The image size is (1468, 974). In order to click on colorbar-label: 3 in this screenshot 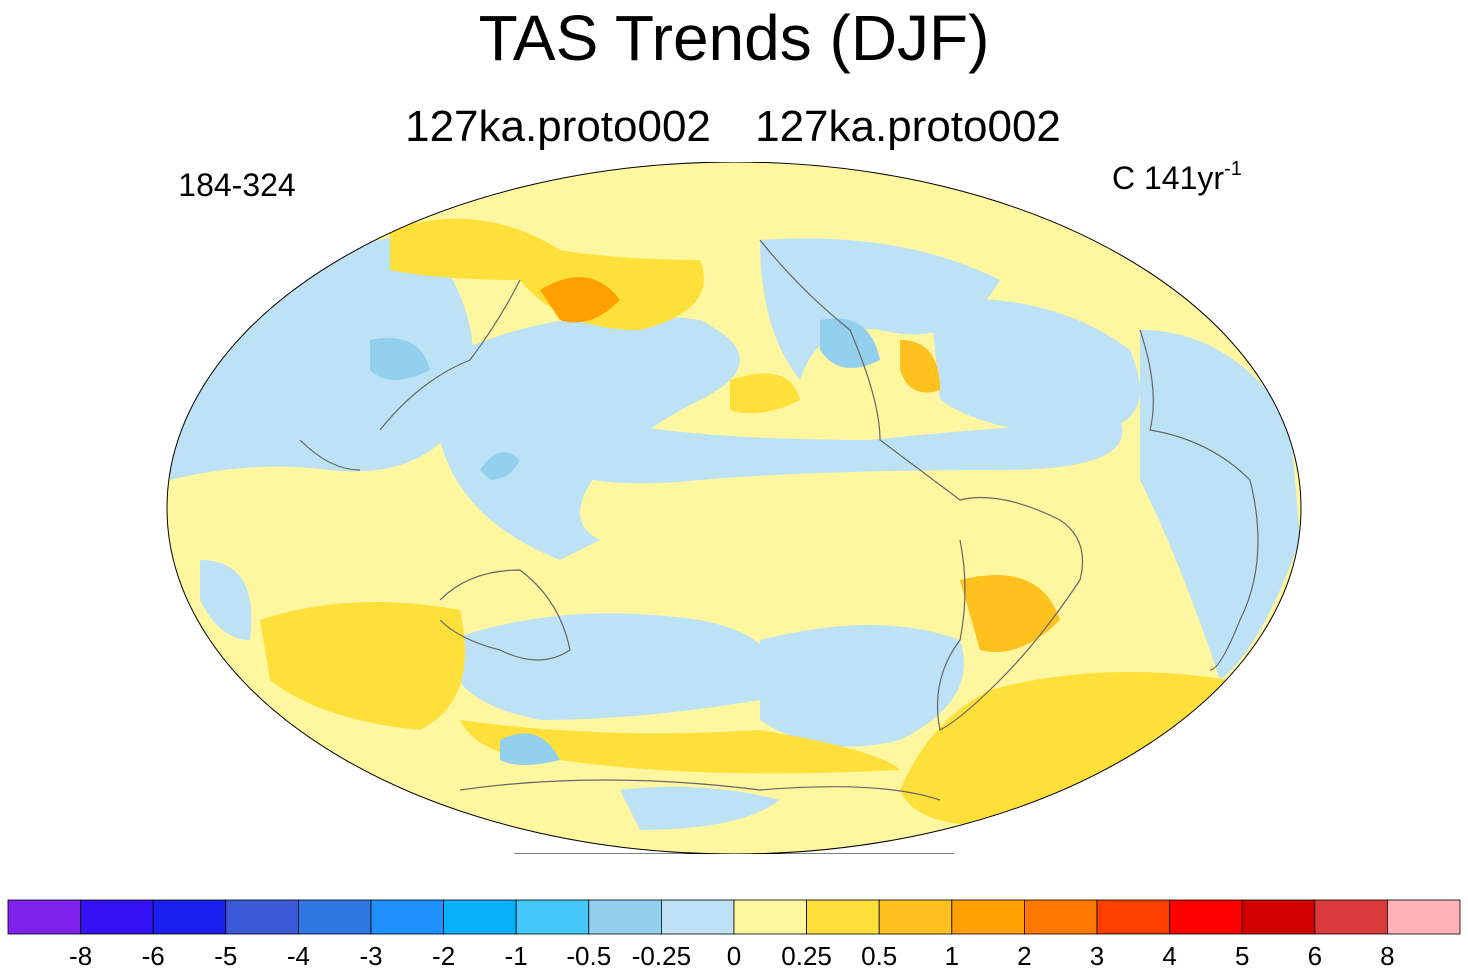, I will do `click(1097, 956)`.